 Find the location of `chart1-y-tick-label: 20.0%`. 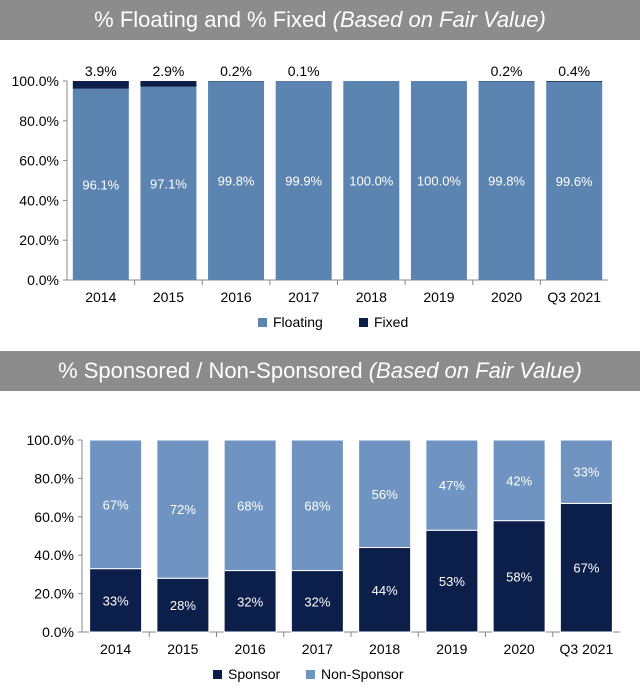

chart1-y-tick-label: 20.0% is located at coordinates (39, 240).